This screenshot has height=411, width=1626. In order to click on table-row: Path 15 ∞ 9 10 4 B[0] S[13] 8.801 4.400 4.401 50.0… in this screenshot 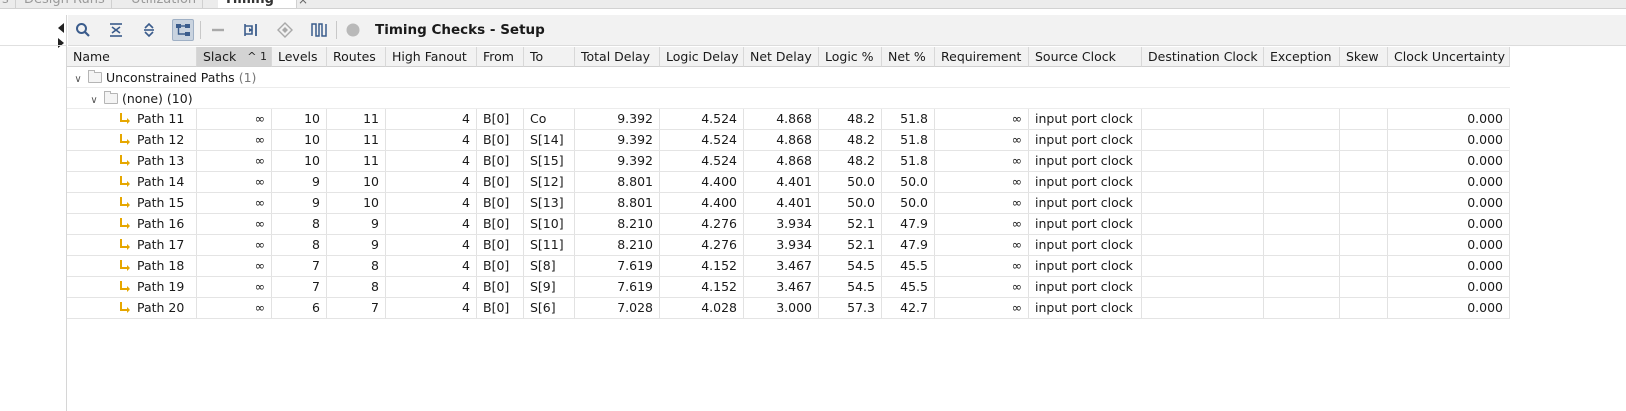, I will do `click(788, 203)`.